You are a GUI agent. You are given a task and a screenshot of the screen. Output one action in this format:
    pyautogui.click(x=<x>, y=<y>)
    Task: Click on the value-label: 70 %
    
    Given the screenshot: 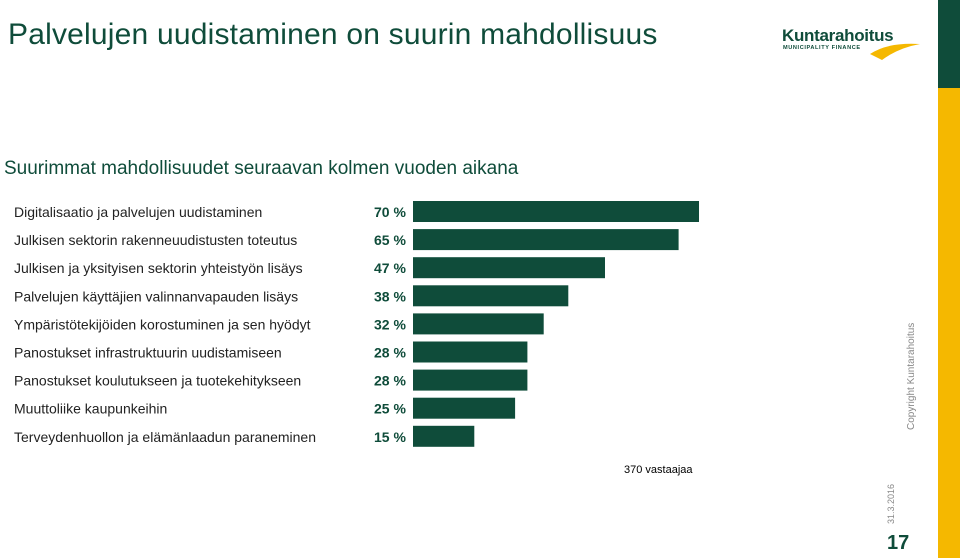 What is the action you would take?
    pyautogui.click(x=390, y=212)
    